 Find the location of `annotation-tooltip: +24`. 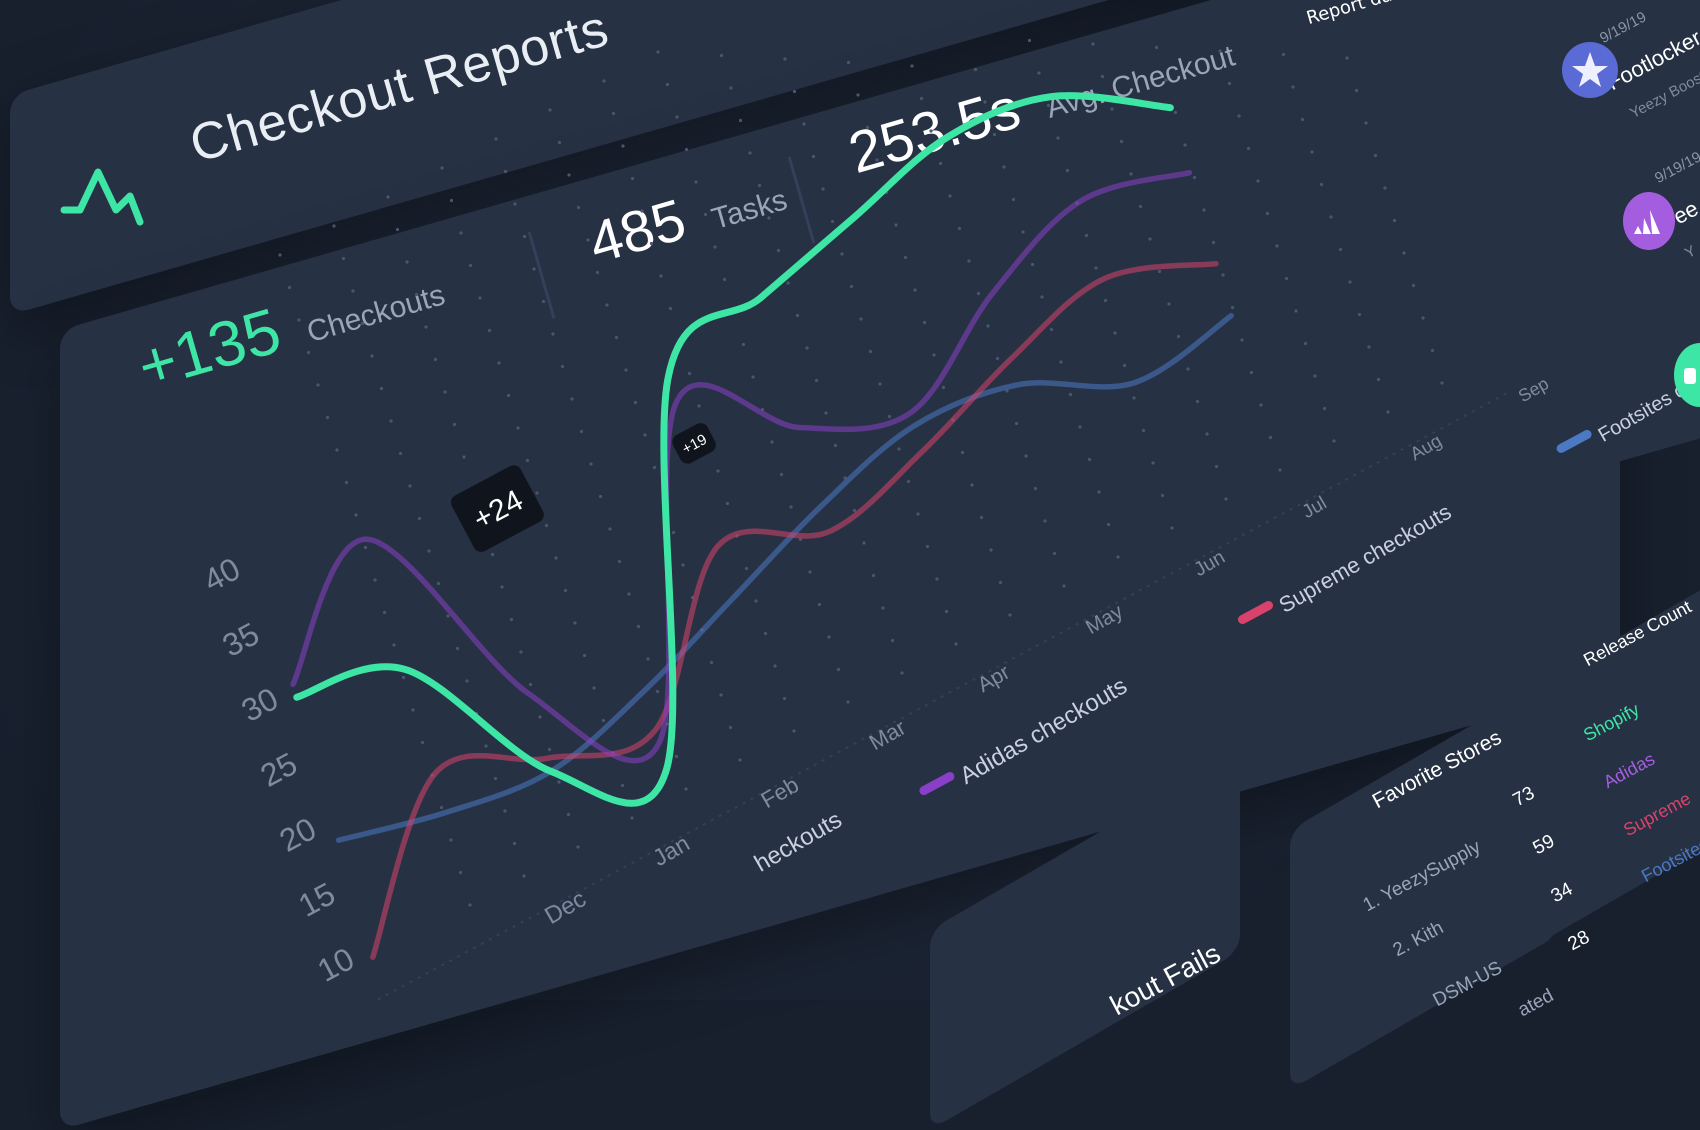

annotation-tooltip: +24 is located at coordinates (497, 508).